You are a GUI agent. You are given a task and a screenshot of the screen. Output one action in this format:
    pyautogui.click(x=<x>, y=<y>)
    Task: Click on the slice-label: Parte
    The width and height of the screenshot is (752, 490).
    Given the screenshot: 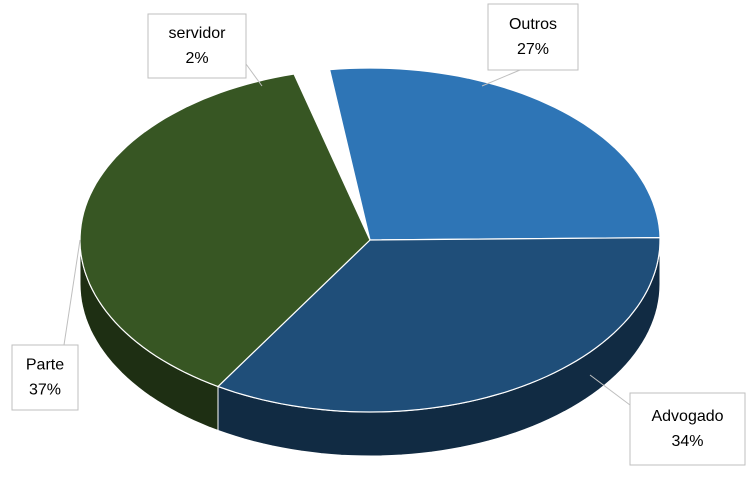 What is the action you would take?
    pyautogui.click(x=45, y=365)
    